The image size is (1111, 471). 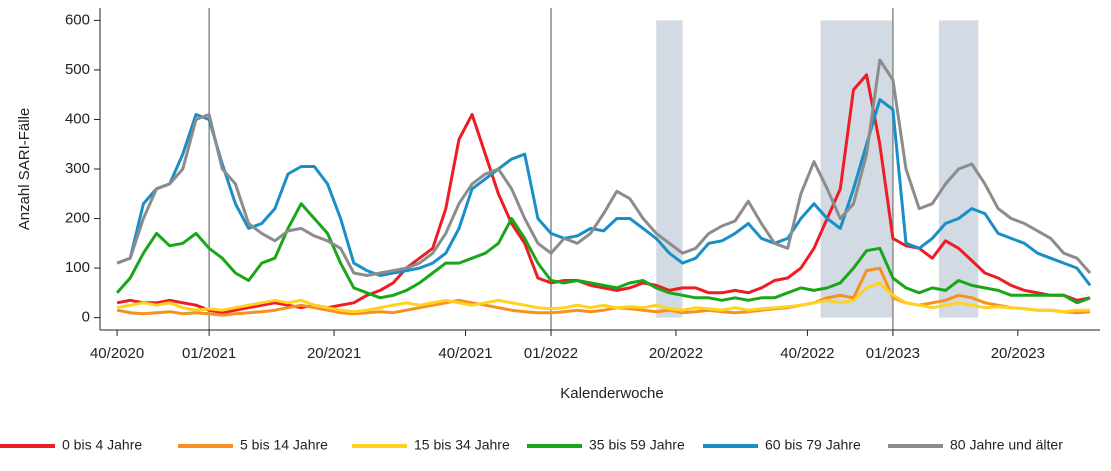 I want to click on y-tick-label: 100, so click(x=77, y=267).